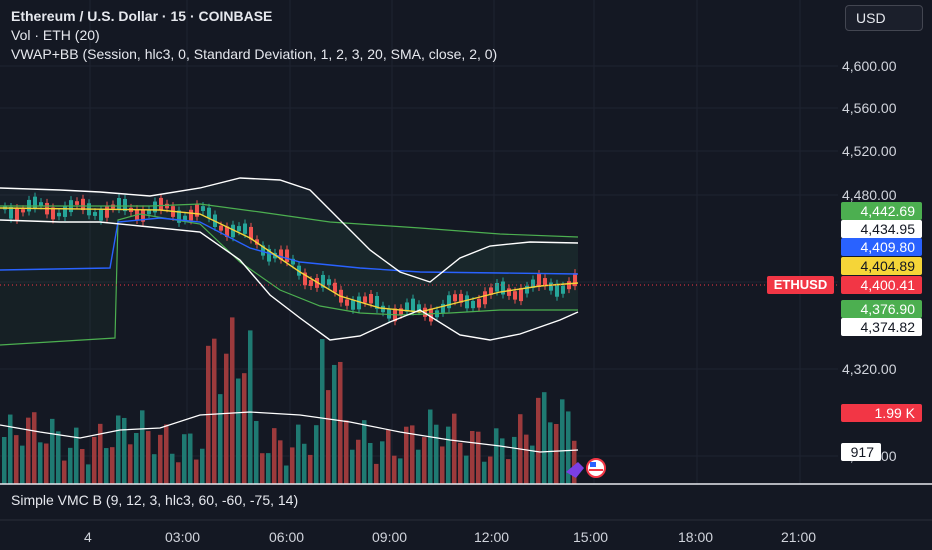  What do you see at coordinates (881, 285) in the screenshot?
I see `last-price-tag: 4,400.41` at bounding box center [881, 285].